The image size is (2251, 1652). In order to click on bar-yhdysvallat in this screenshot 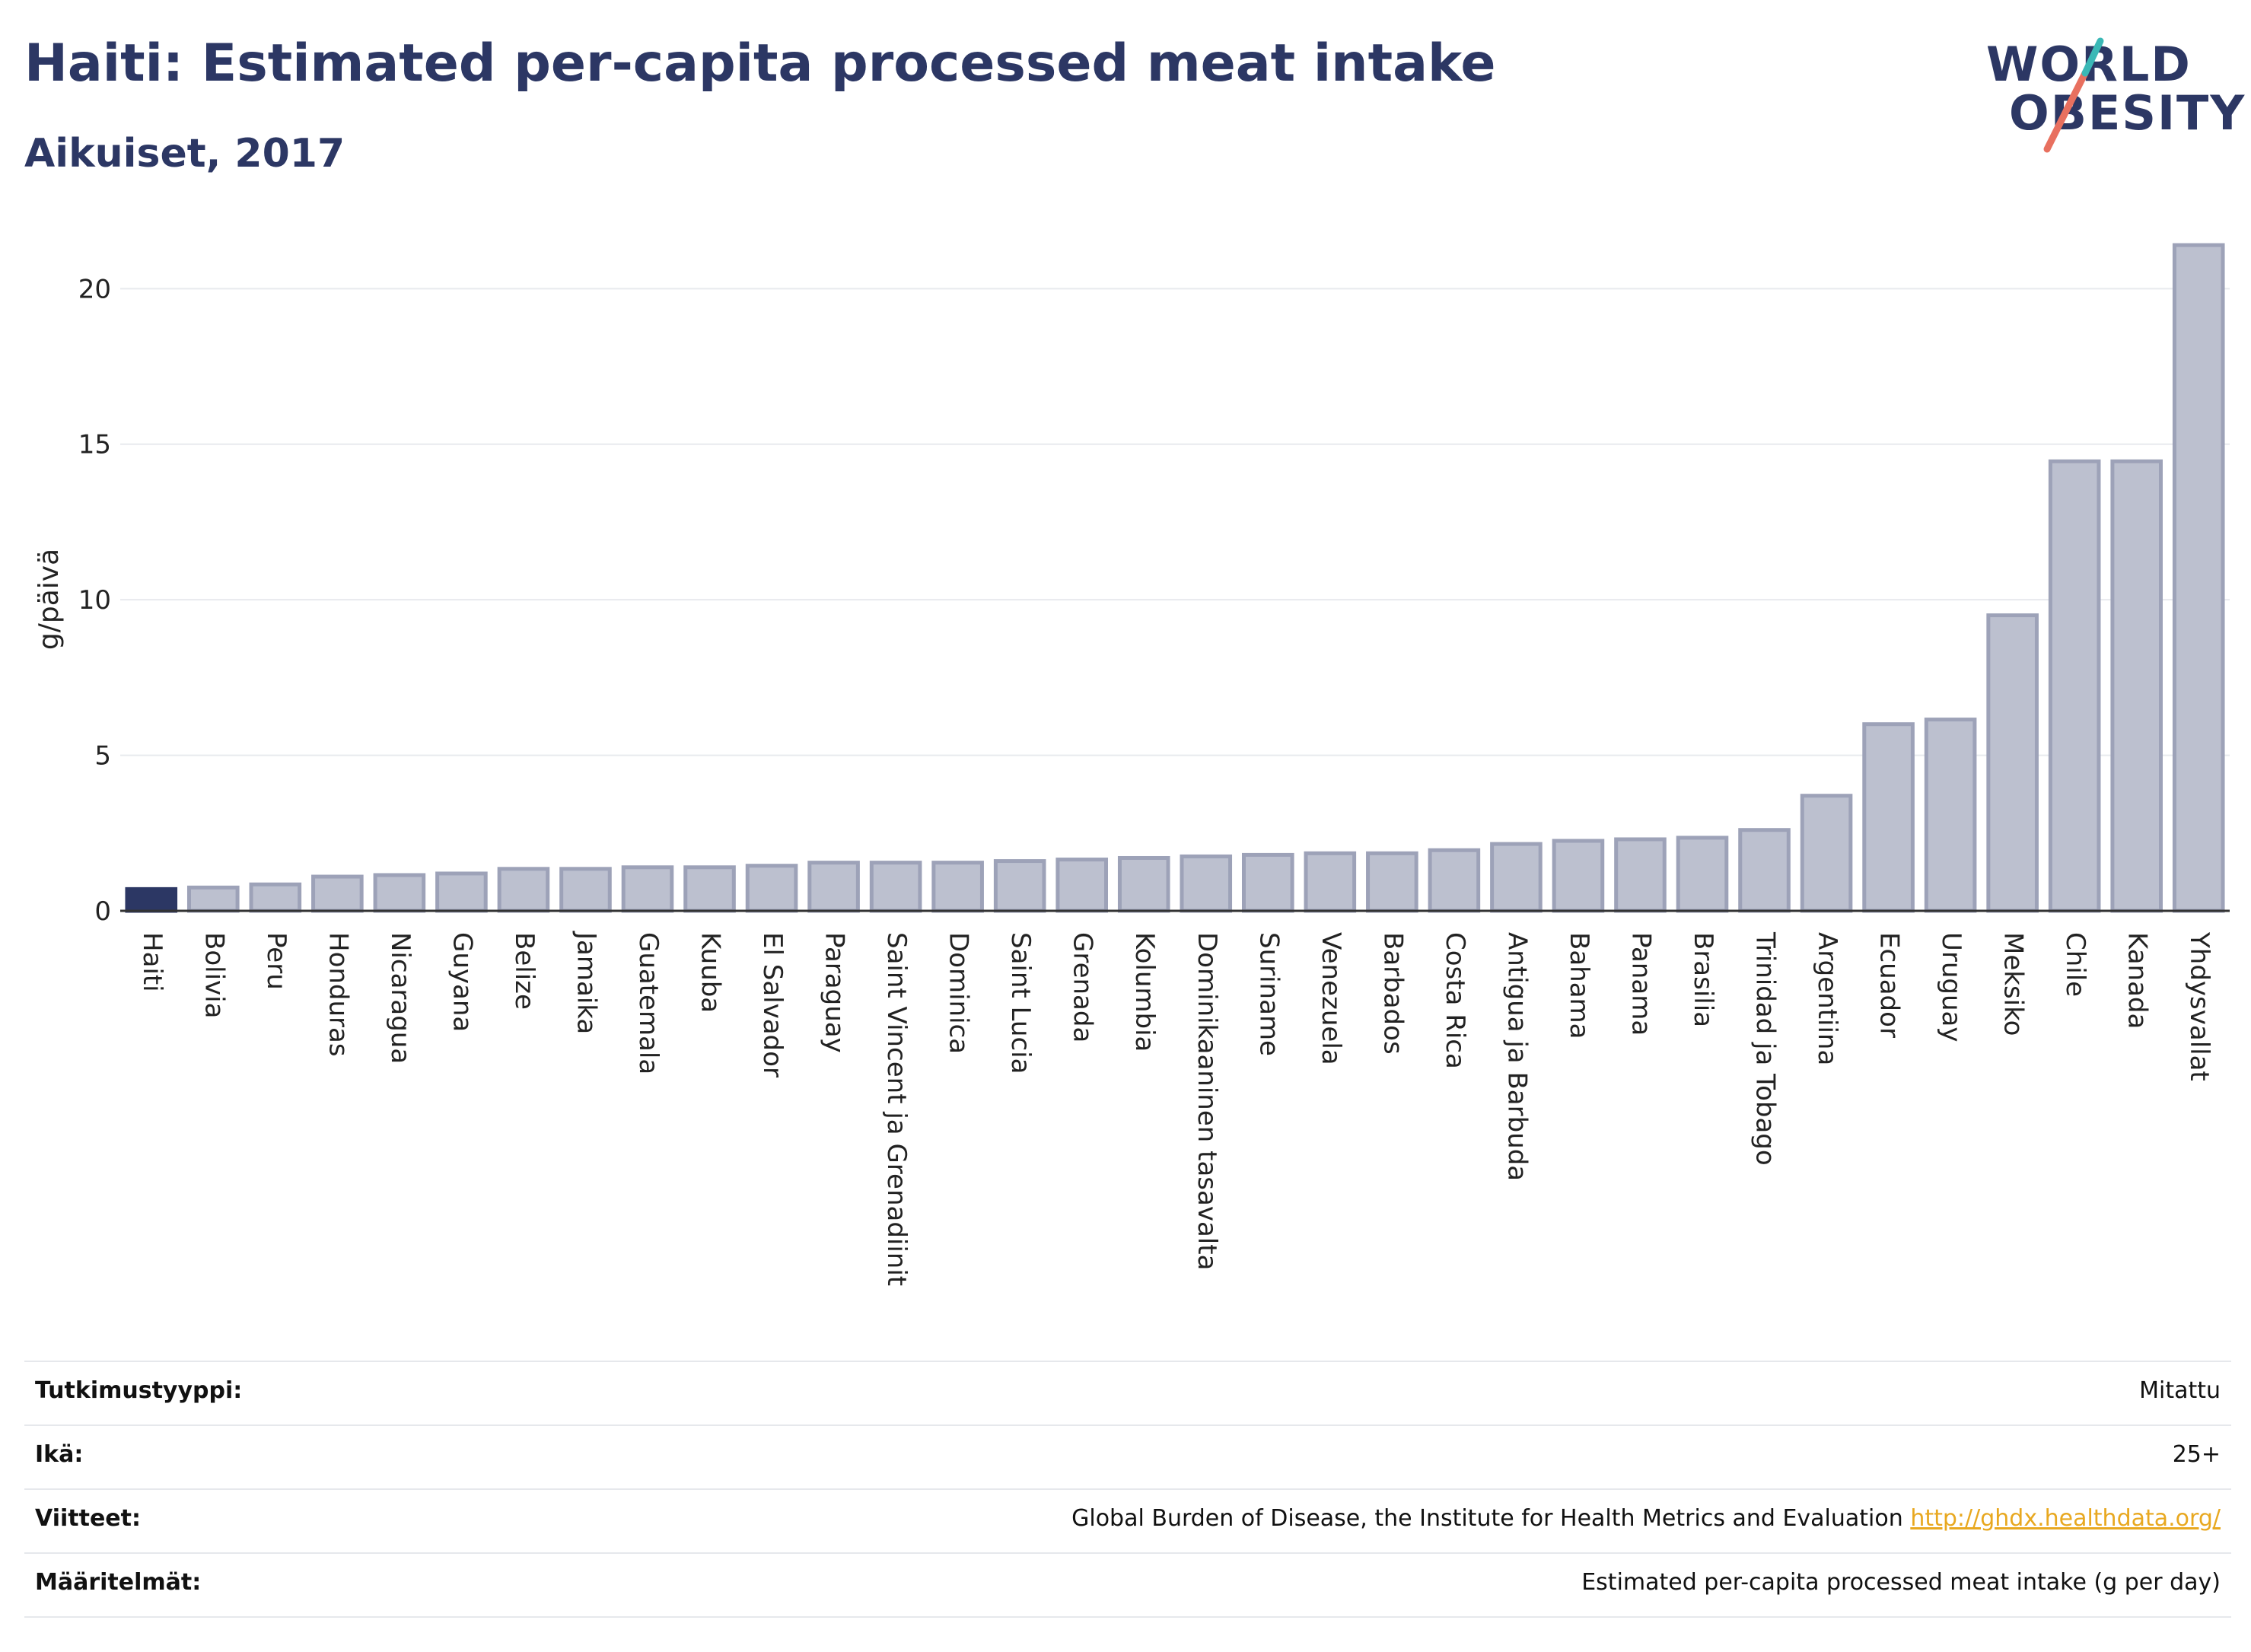, I will do `click(2198, 578)`.